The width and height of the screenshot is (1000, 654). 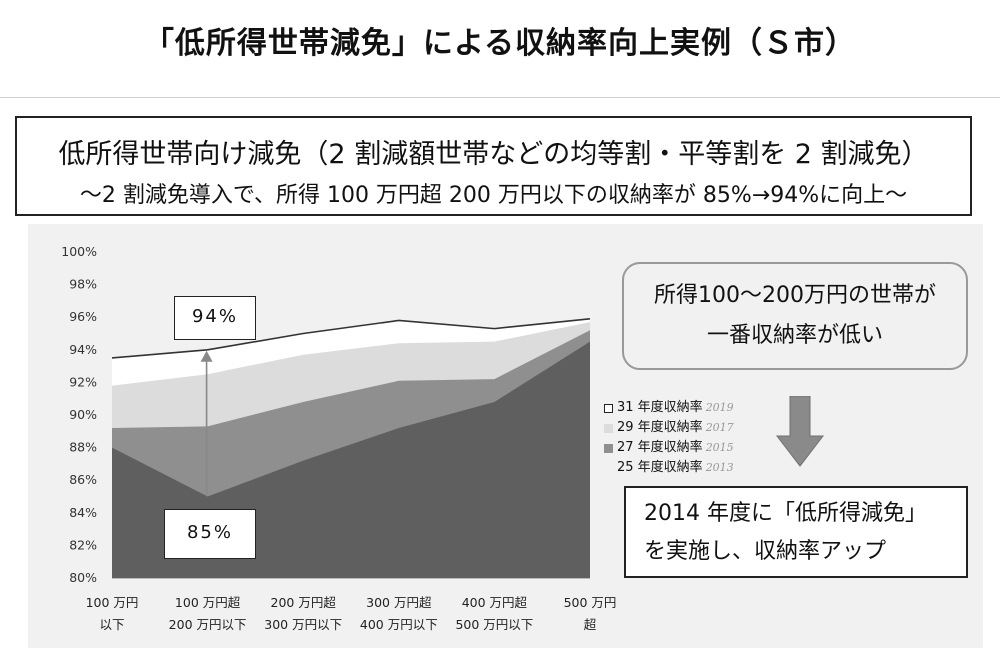 What do you see at coordinates (796, 532) in the screenshot?
I see `result-box: 2014 年度に「低所得減免」 を実施し、収納率アップ` at bounding box center [796, 532].